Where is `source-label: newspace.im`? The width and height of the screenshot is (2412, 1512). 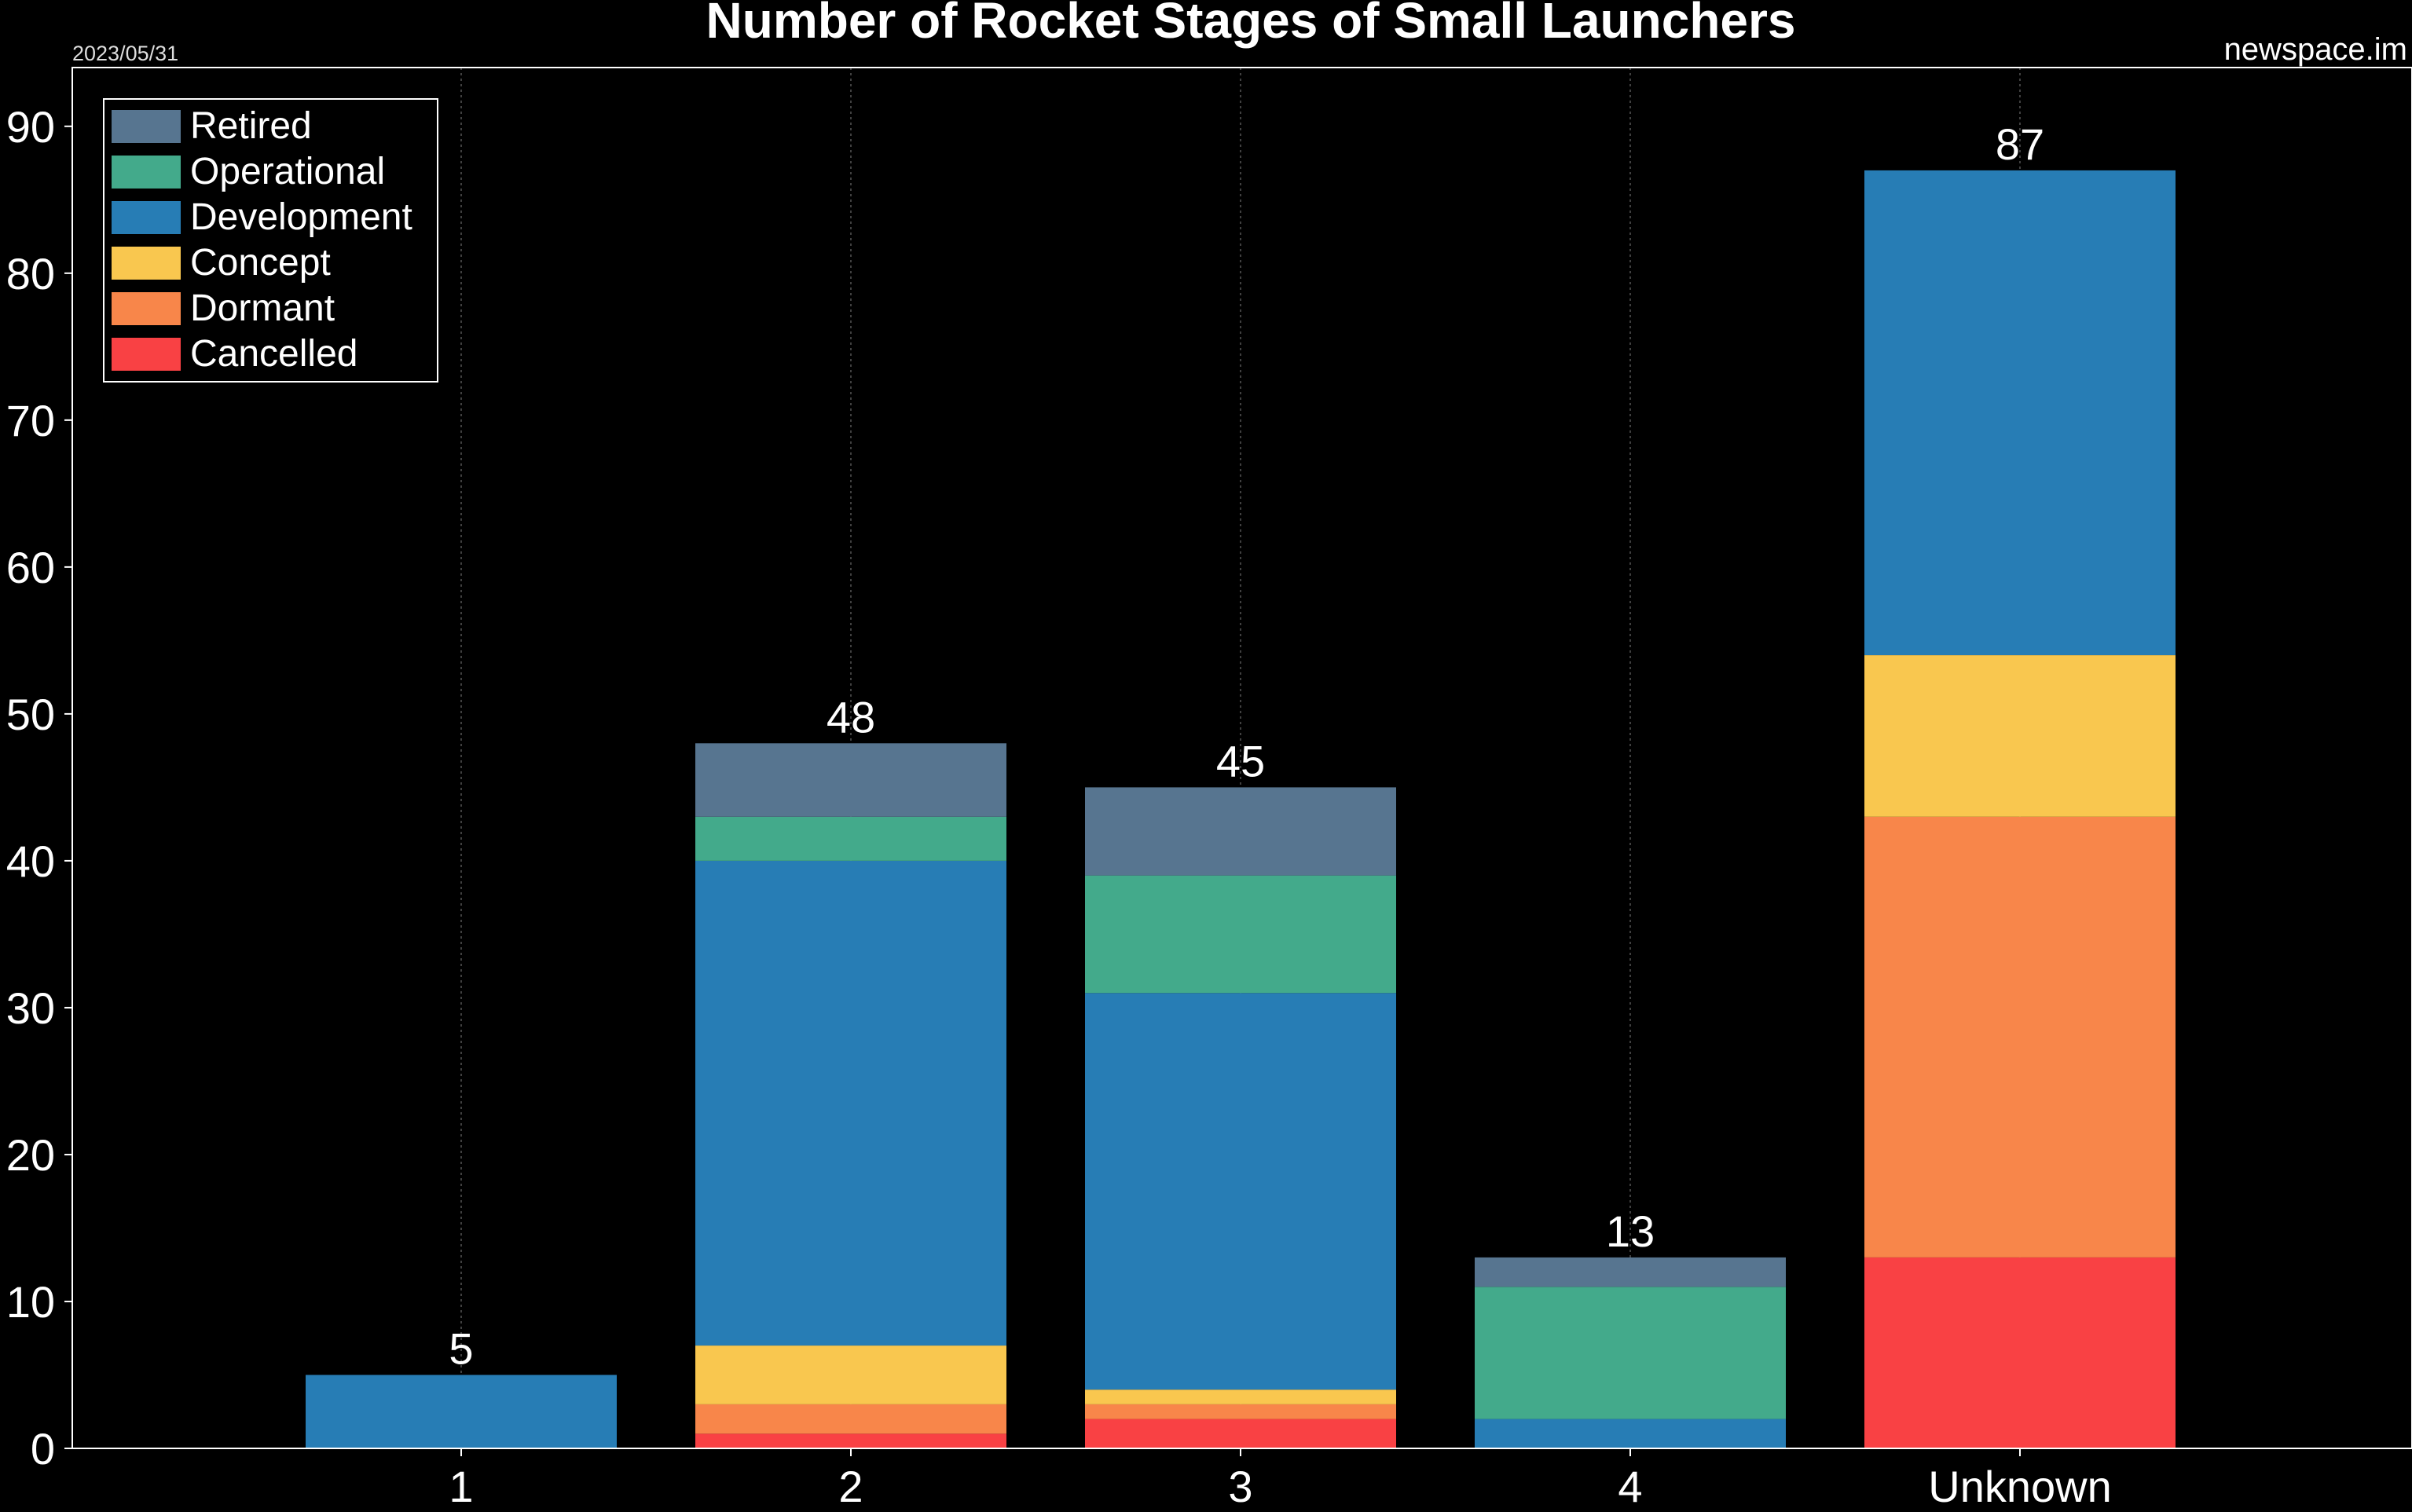
source-label: newspace.im is located at coordinates (2315, 49).